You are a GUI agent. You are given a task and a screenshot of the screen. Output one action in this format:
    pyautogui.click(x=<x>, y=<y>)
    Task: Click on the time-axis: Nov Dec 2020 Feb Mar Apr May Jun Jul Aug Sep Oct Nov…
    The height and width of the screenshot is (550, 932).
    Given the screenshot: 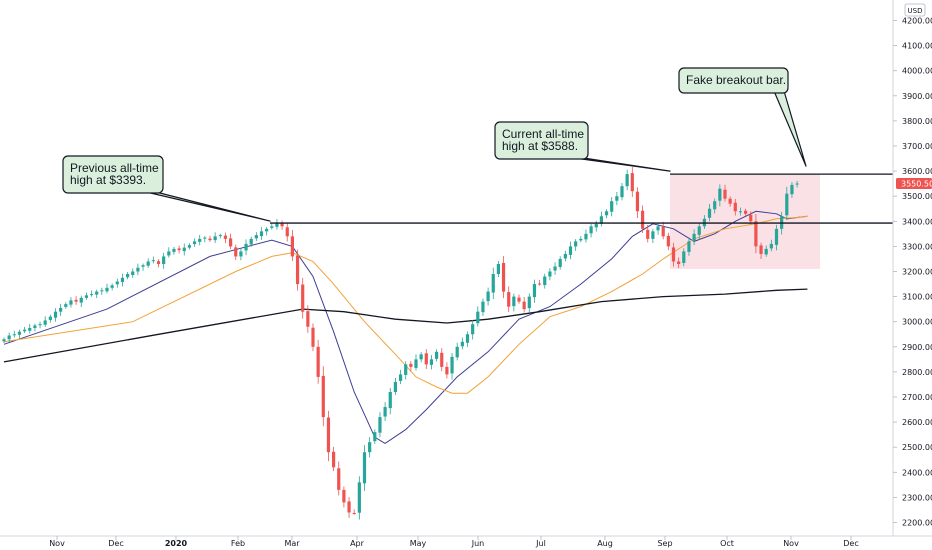 What is the action you would take?
    pyautogui.click(x=454, y=542)
    